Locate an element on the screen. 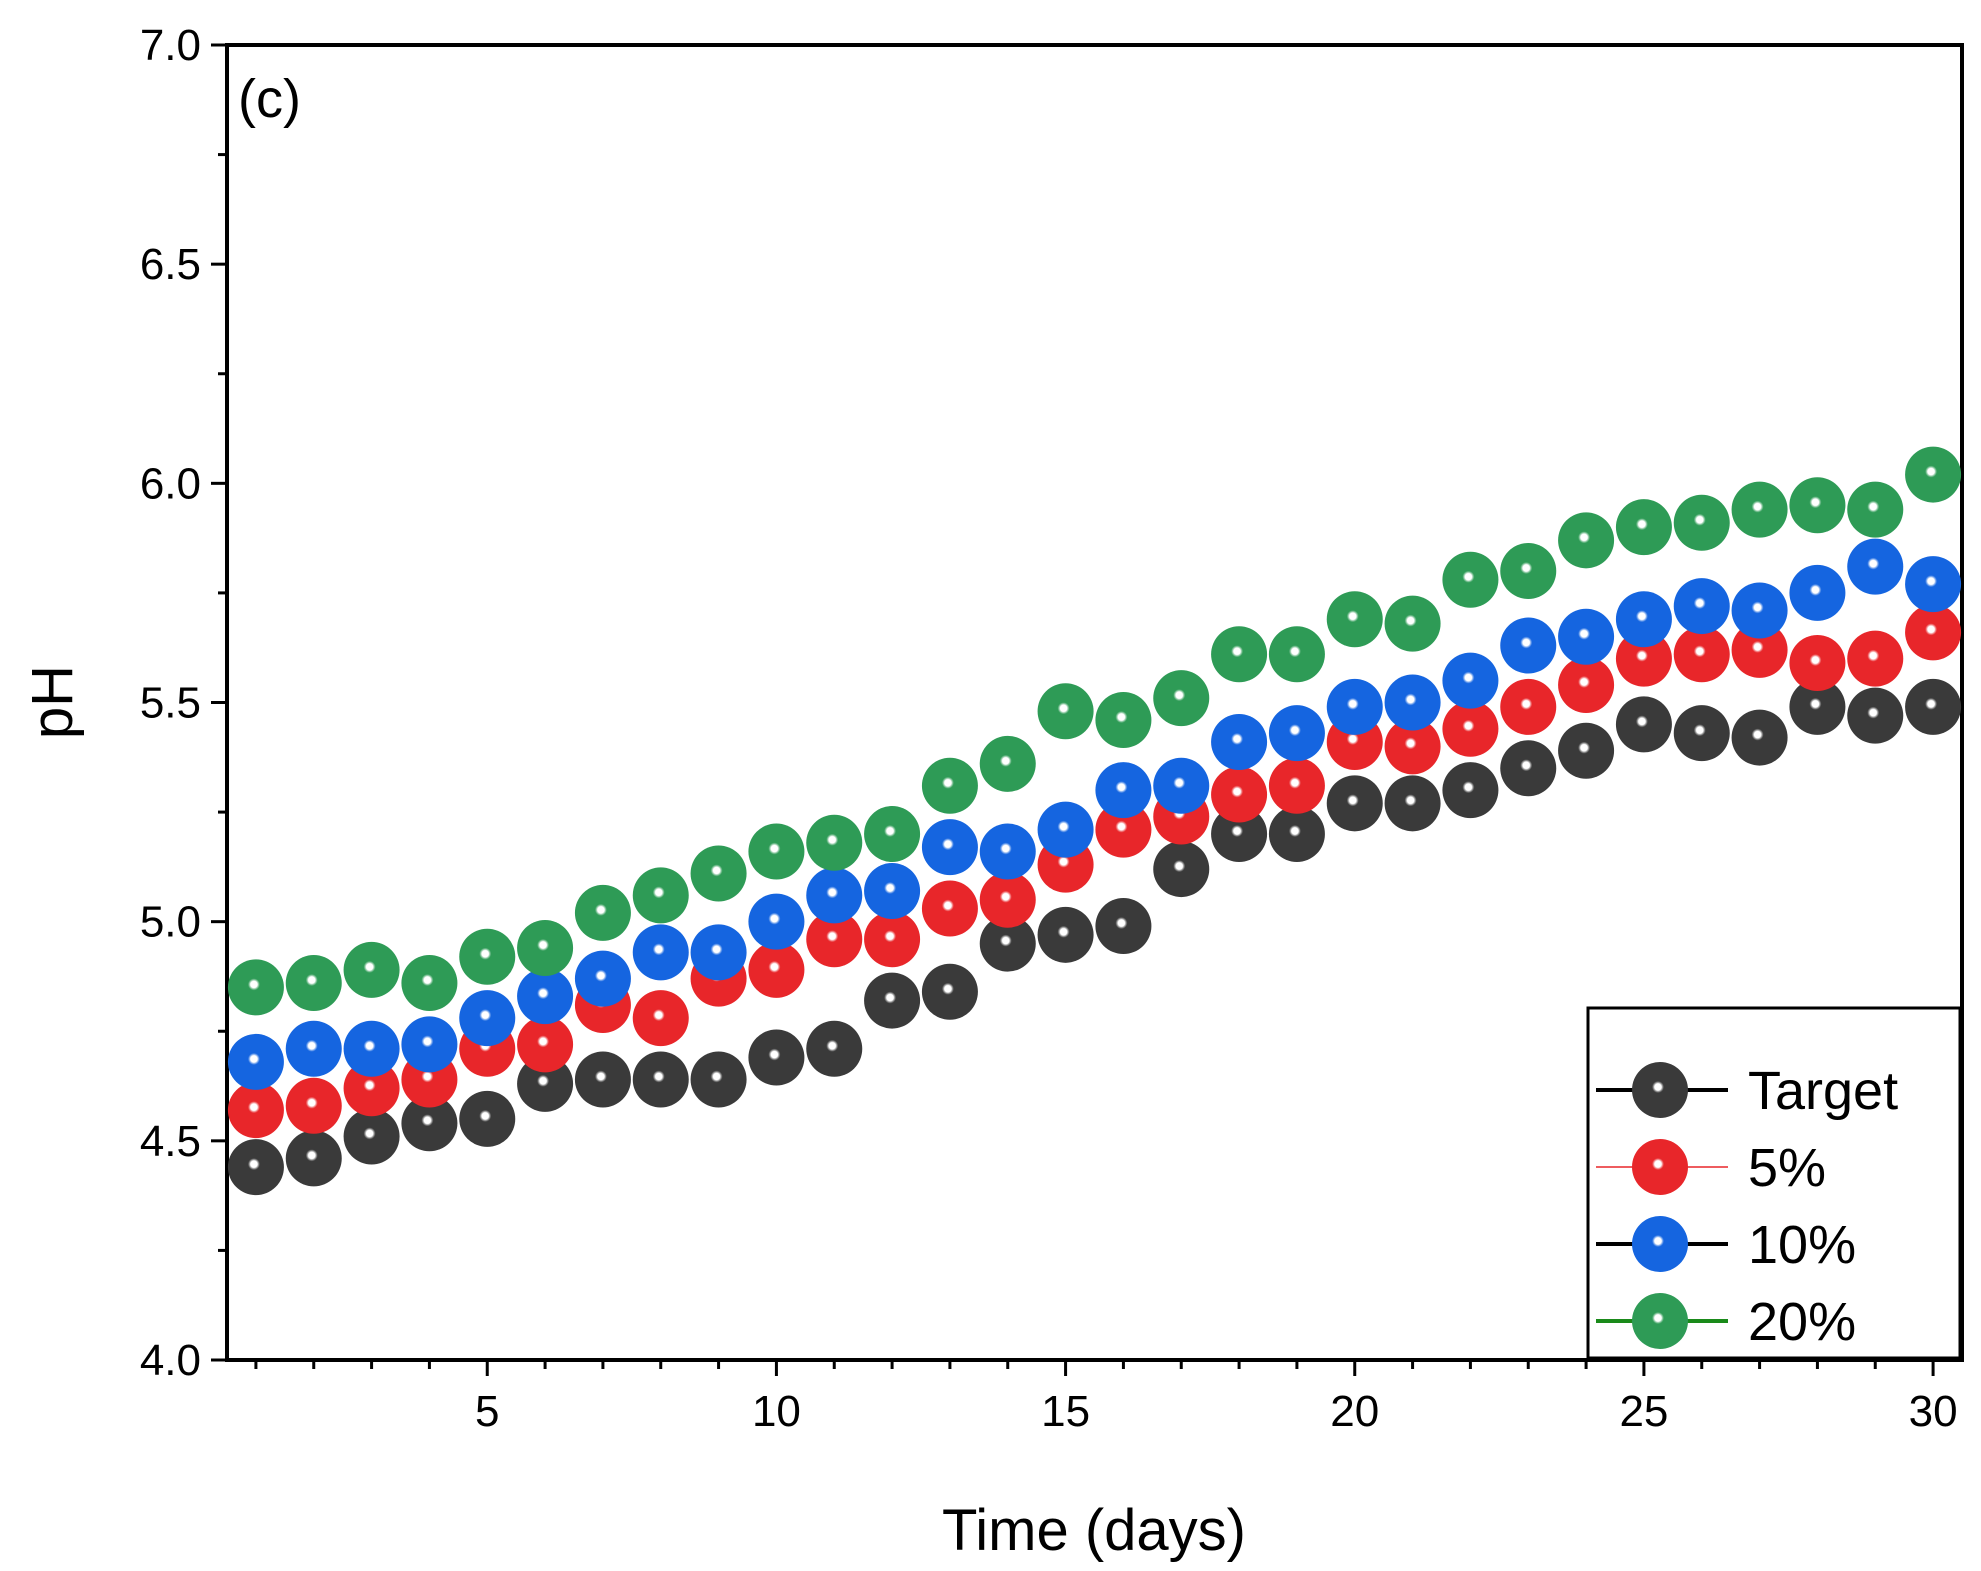  x-tick-label: 5 is located at coordinates (487, 1411).